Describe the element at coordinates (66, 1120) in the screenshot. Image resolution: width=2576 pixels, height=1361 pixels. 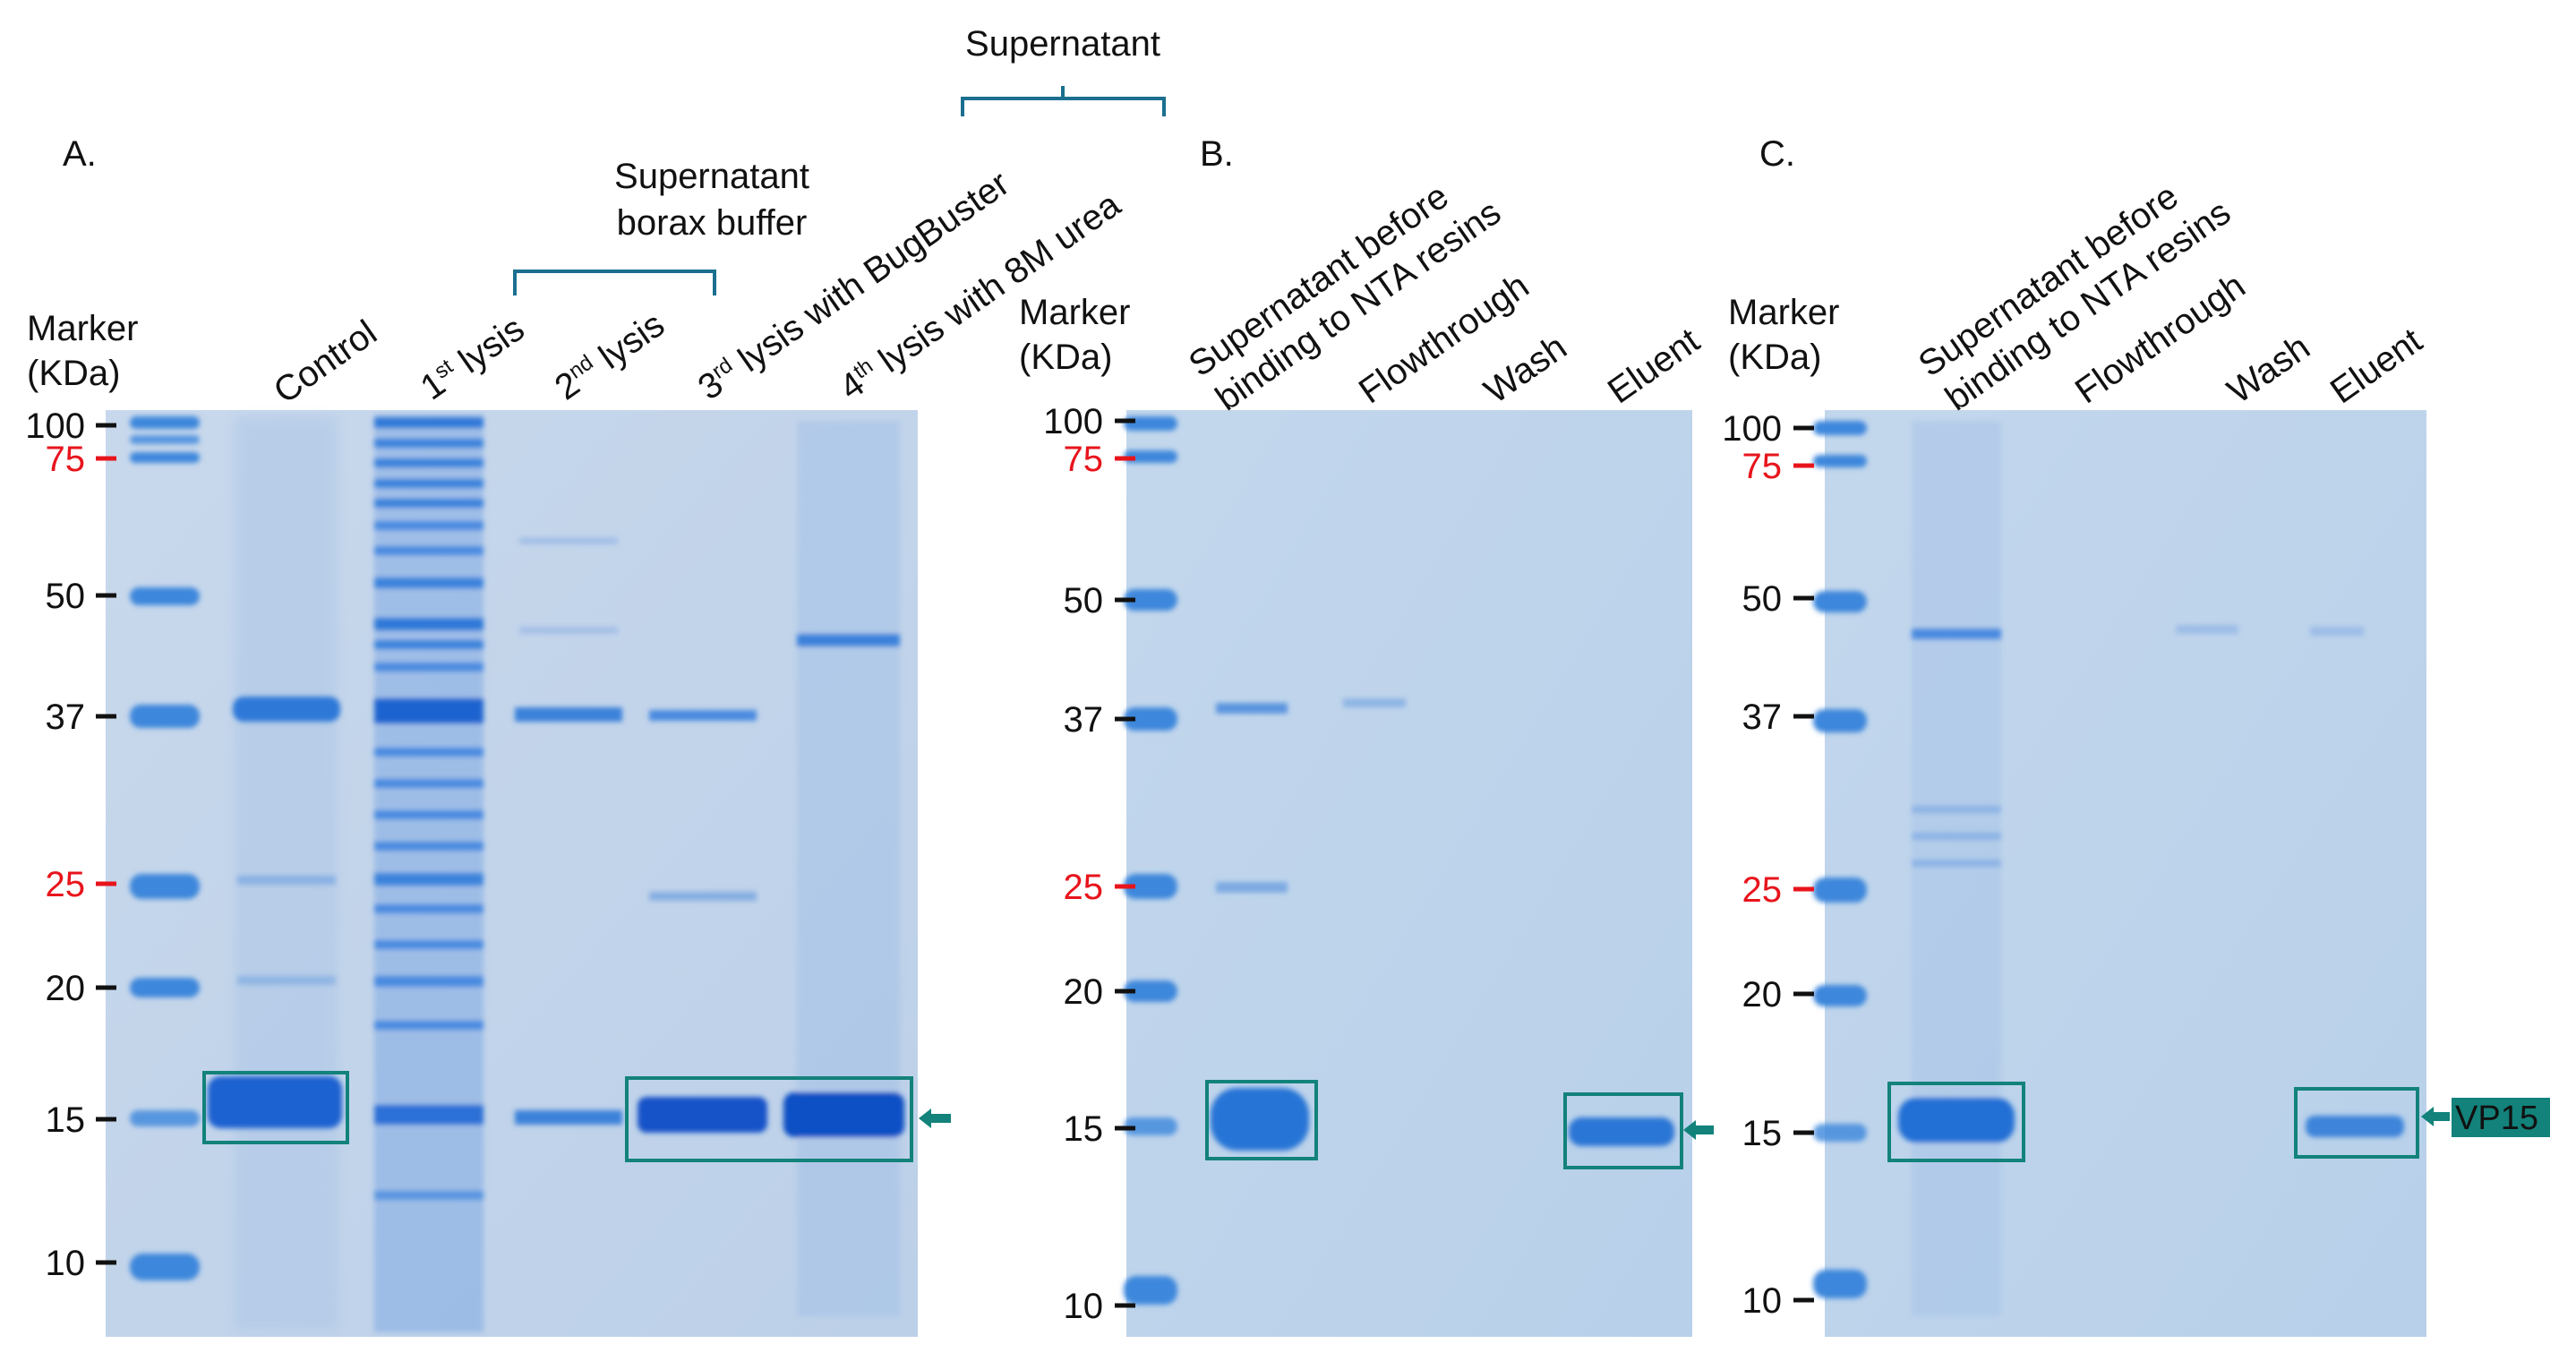
I see `panel-a-ladder-15: 15` at that location.